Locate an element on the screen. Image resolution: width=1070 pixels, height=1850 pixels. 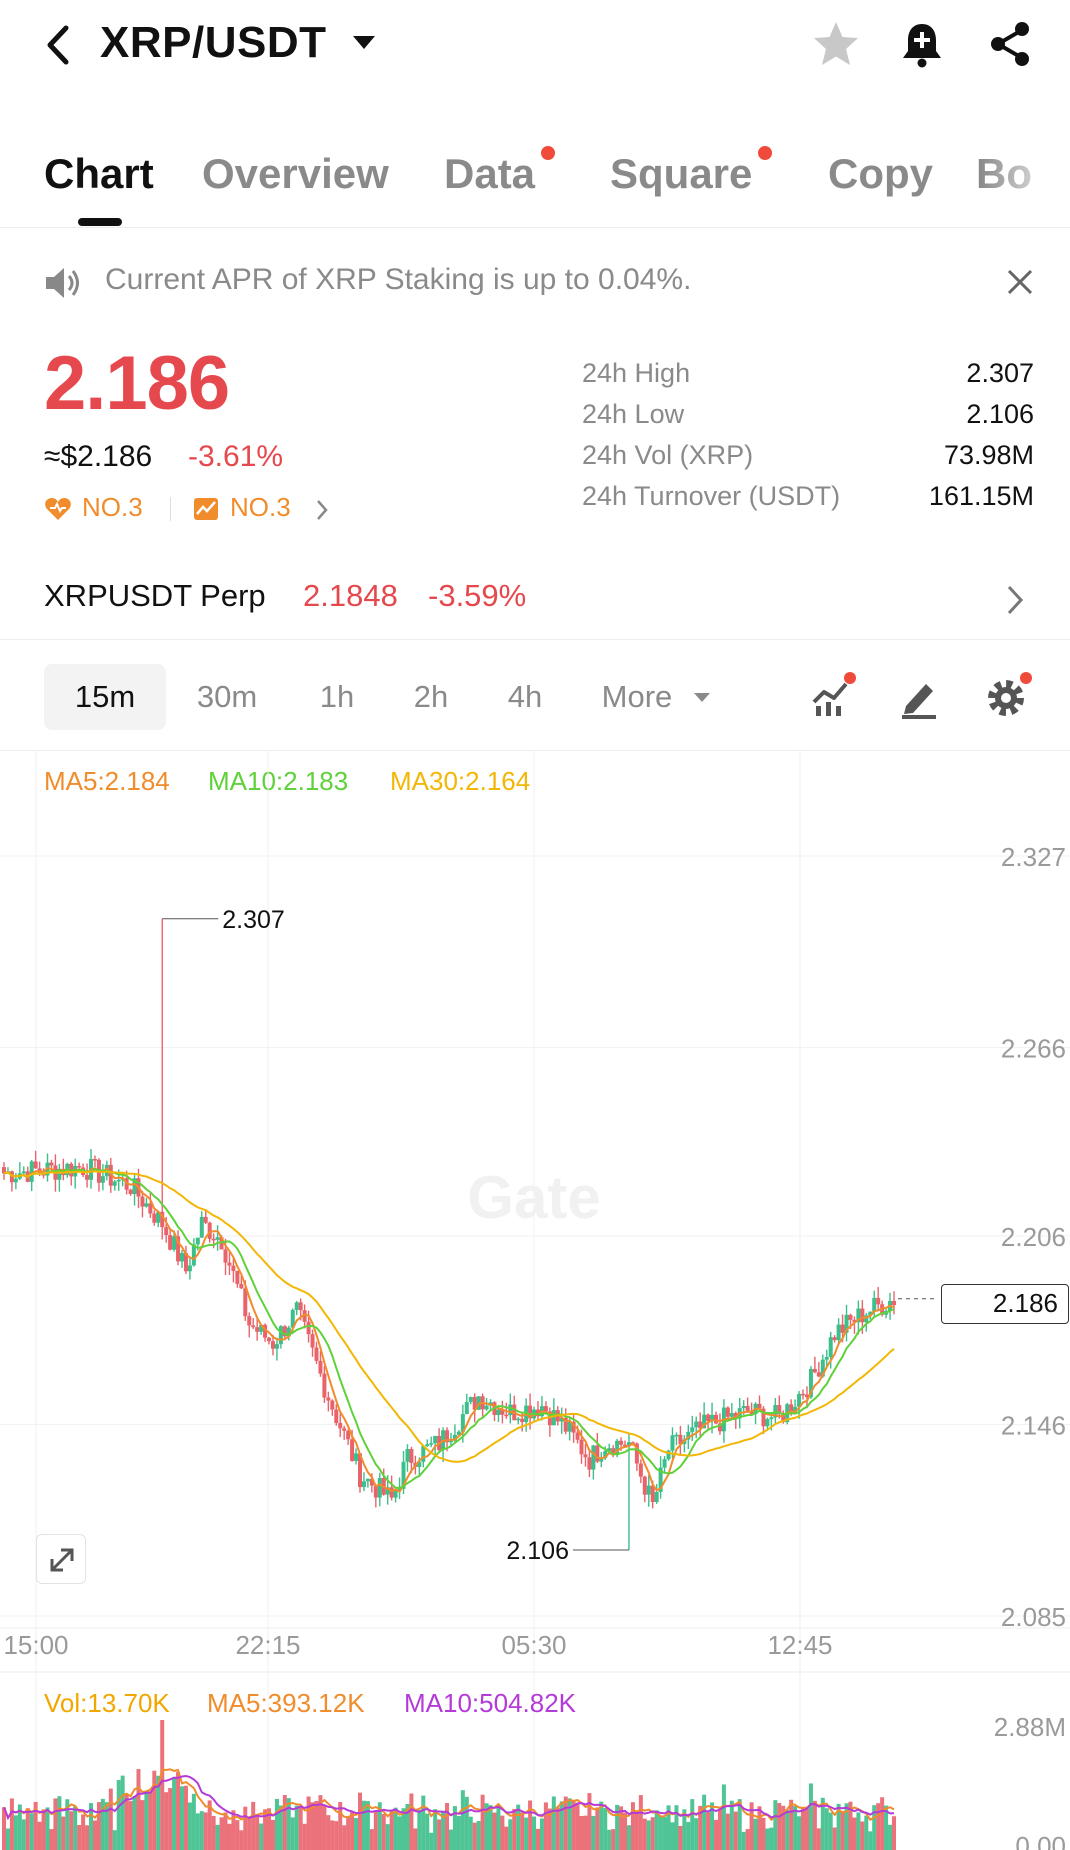
tab-overview: Overview is located at coordinates (295, 173).